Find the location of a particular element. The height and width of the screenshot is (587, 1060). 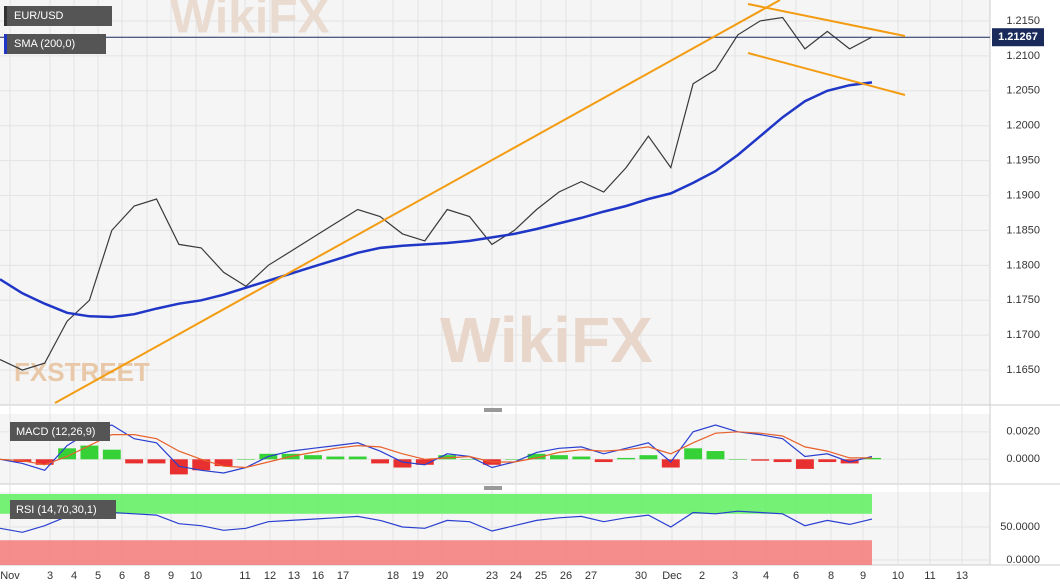

x-tick-label: 20 is located at coordinates (442, 576).